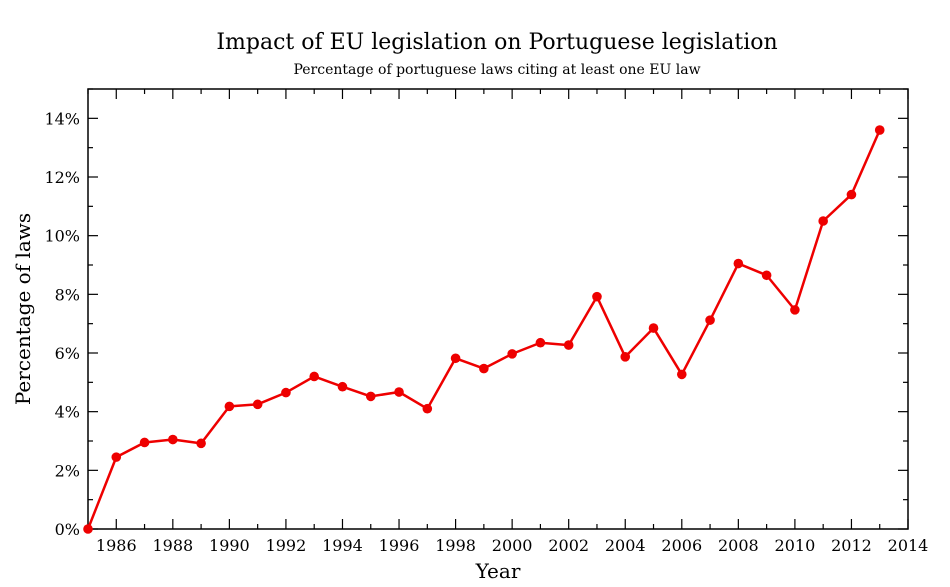 Image resolution: width=950 pixels, height=587 pixels. I want to click on y-axis-label: Percentage of laws, so click(23, 309).